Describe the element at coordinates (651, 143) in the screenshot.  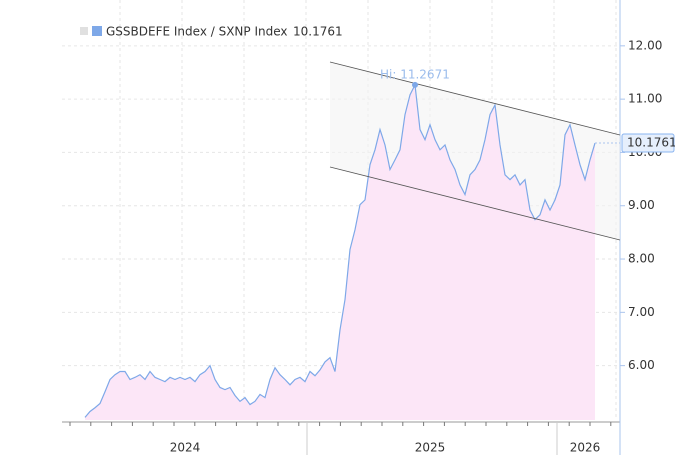
I see `last-value: 10.1761` at that location.